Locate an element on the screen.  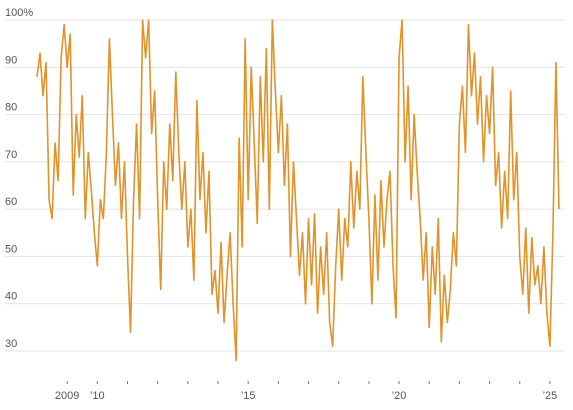
y-tick-label: 70 is located at coordinates (11, 155).